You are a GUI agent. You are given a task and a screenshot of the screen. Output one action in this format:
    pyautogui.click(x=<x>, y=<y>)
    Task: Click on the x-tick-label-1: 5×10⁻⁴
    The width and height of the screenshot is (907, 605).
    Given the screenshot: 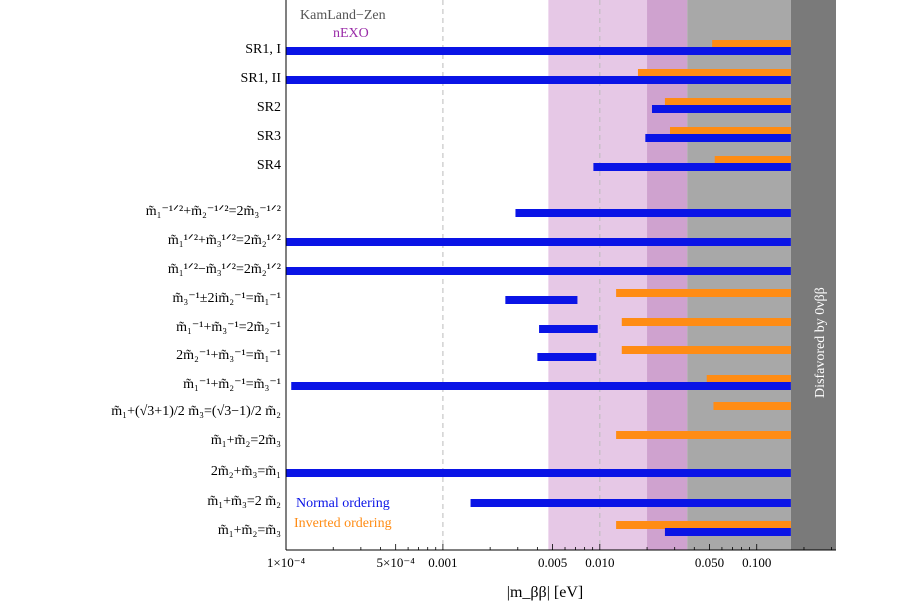 What is the action you would take?
    pyautogui.click(x=396, y=562)
    